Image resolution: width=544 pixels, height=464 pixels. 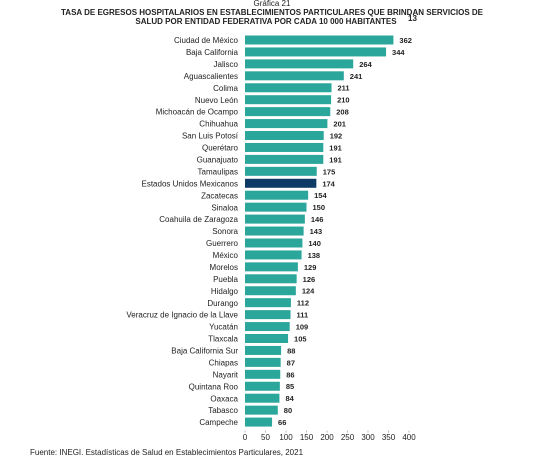 What do you see at coordinates (225, 291) in the screenshot?
I see `y-tick-label: Hidalgo` at bounding box center [225, 291].